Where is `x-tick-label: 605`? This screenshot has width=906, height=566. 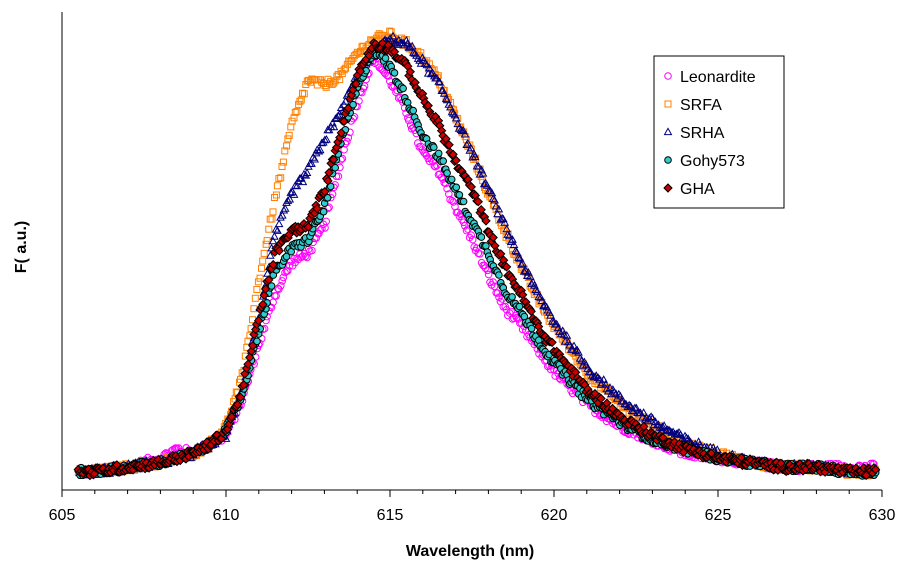
x-tick-label: 605 is located at coordinates (62, 515).